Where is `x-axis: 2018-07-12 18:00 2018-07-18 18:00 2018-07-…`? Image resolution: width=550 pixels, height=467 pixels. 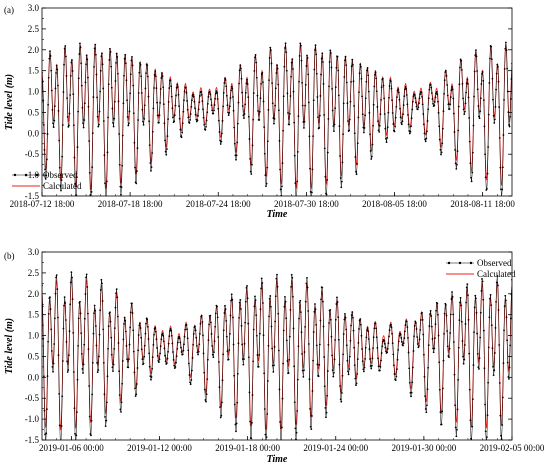 x-axis: 2018-07-12 18:00 2018-07-18 18:00 2018-07-… is located at coordinates (262, 200).